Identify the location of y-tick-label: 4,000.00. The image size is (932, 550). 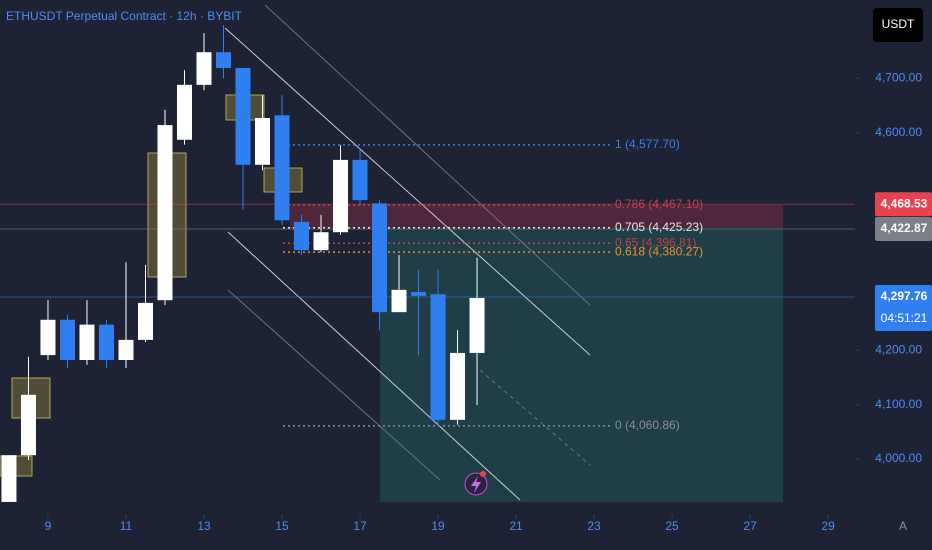
(898, 458).